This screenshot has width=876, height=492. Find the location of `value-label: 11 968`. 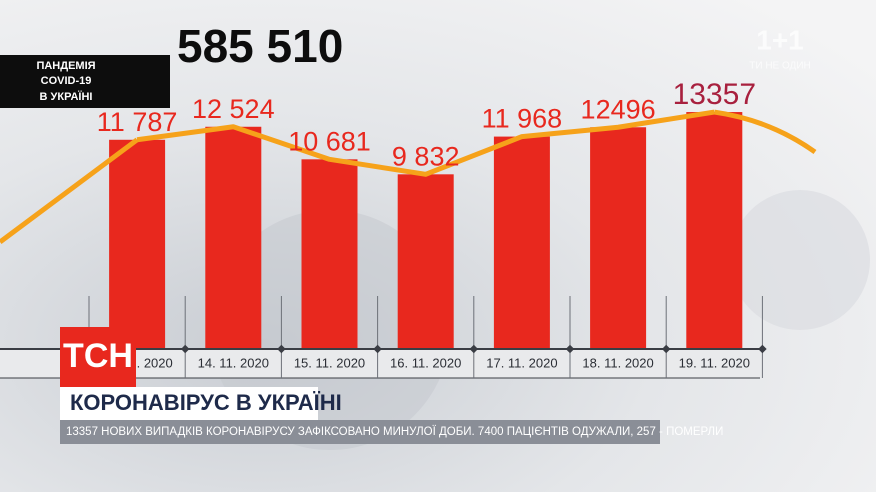

value-label: 11 968 is located at coordinates (522, 119).